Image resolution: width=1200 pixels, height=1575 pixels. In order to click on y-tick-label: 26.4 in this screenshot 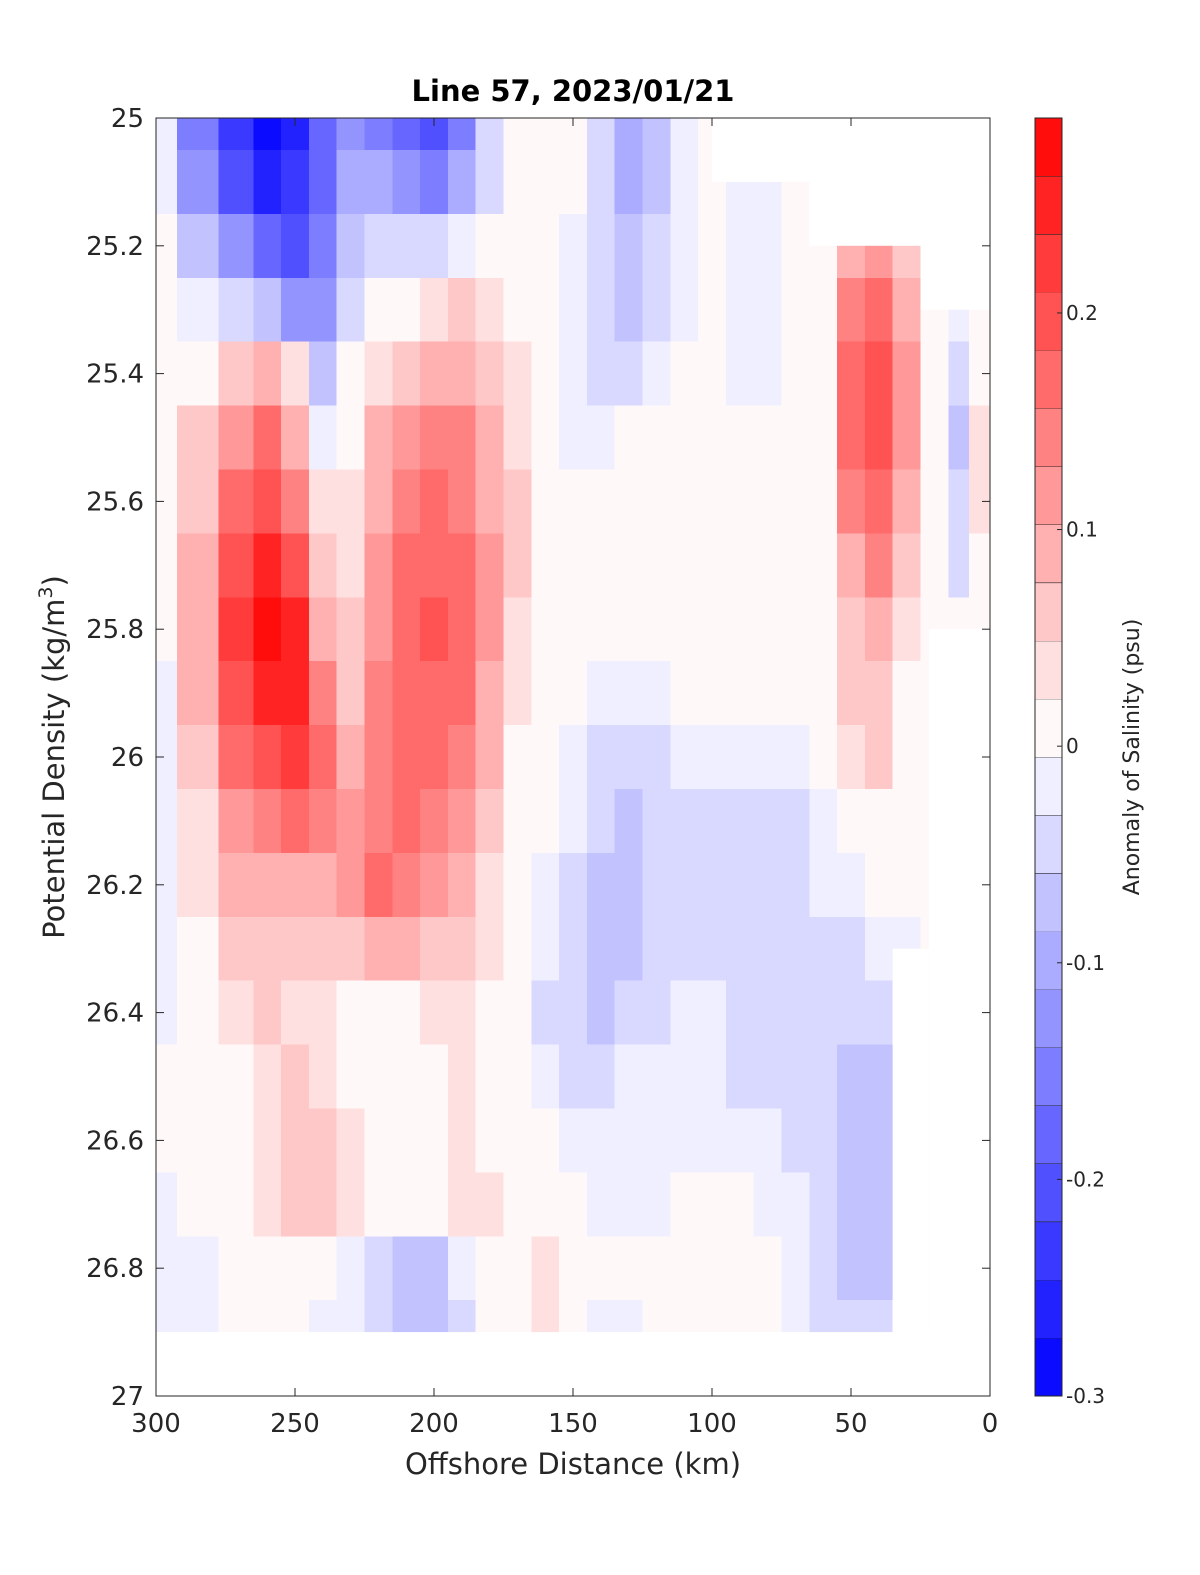, I will do `click(115, 1014)`.